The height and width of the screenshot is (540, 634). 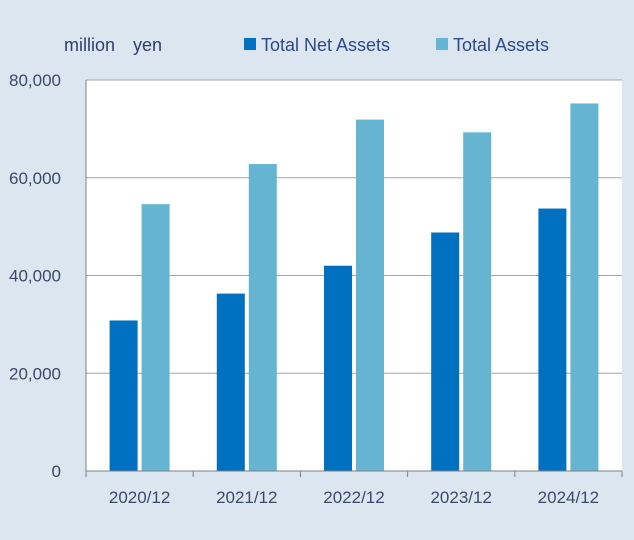 I want to click on y-tick-label: 60,000, so click(x=35, y=178).